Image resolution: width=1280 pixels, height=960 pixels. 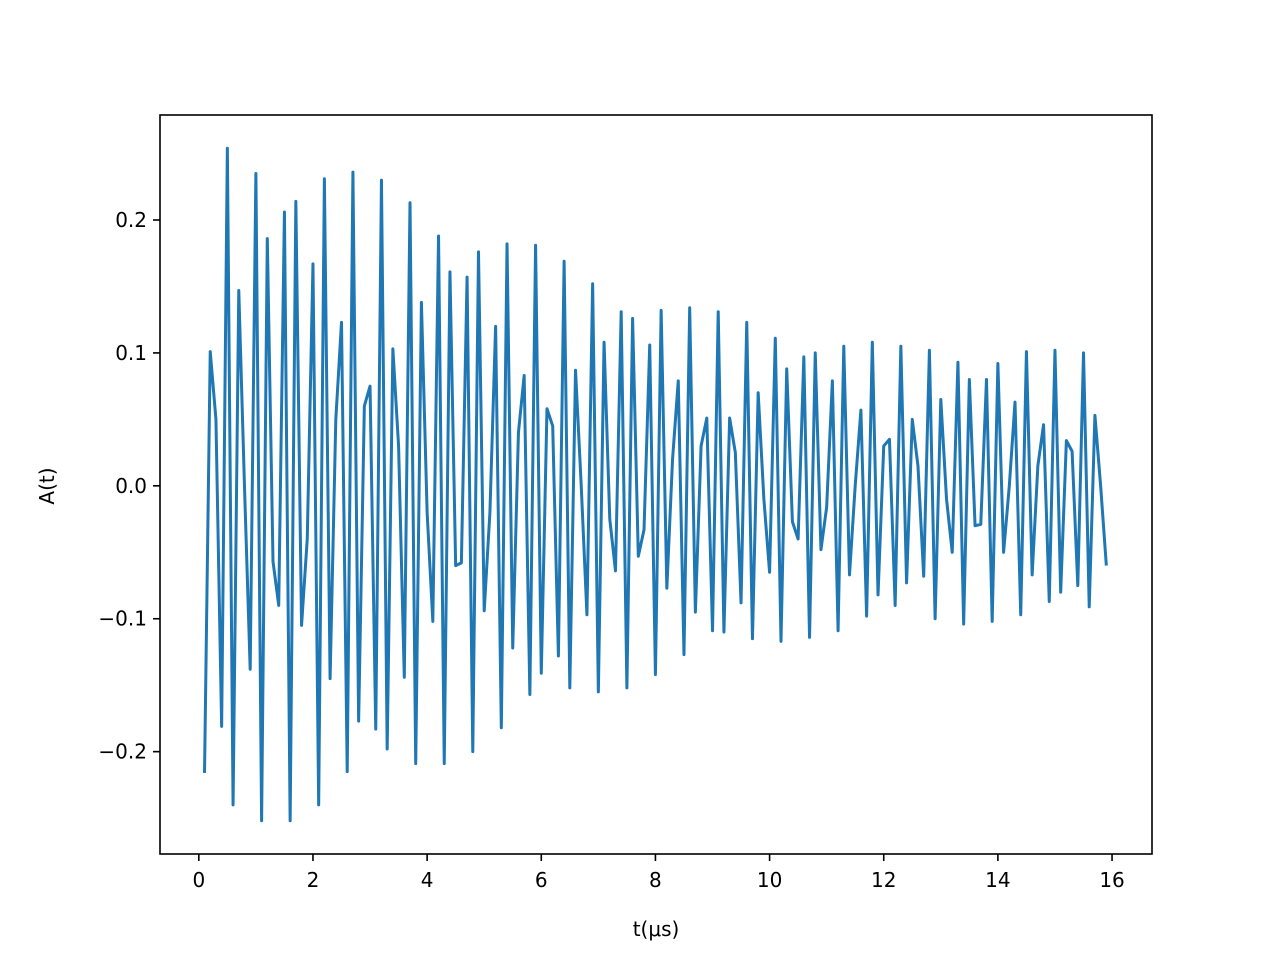 What do you see at coordinates (122, 752) in the screenshot?
I see `y-tick-label: −0.2` at bounding box center [122, 752].